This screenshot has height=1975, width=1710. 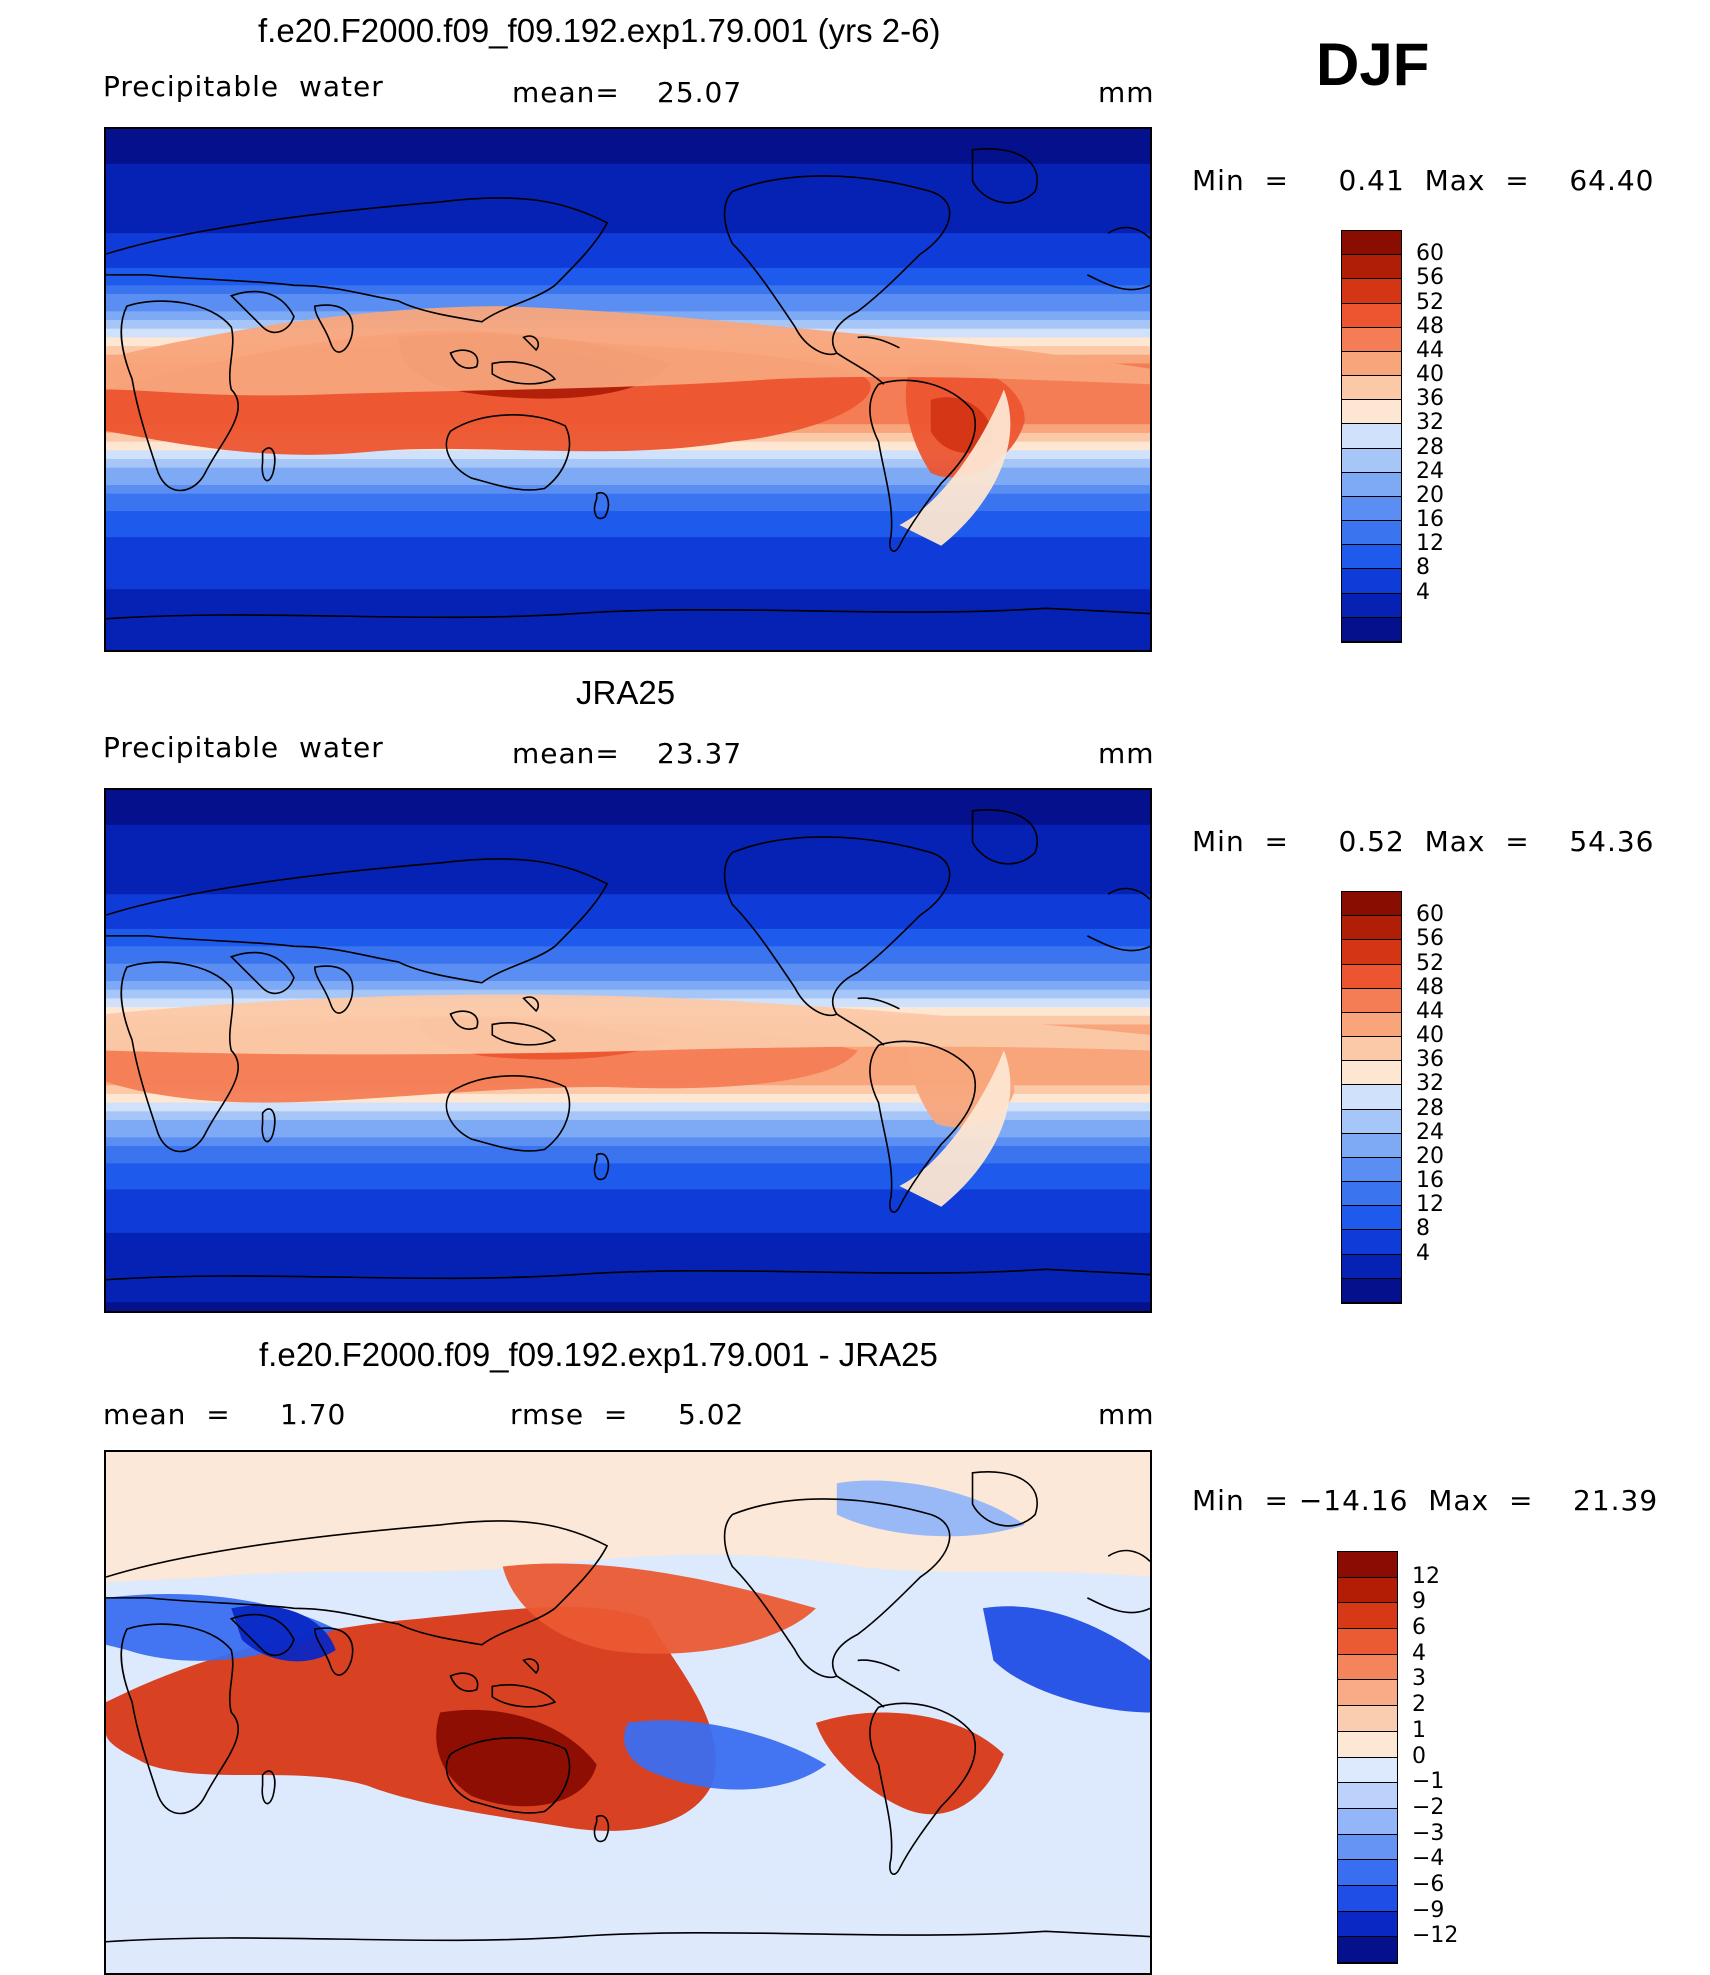 I want to click on panel2-mean-value: 23.37, so click(x=700, y=753).